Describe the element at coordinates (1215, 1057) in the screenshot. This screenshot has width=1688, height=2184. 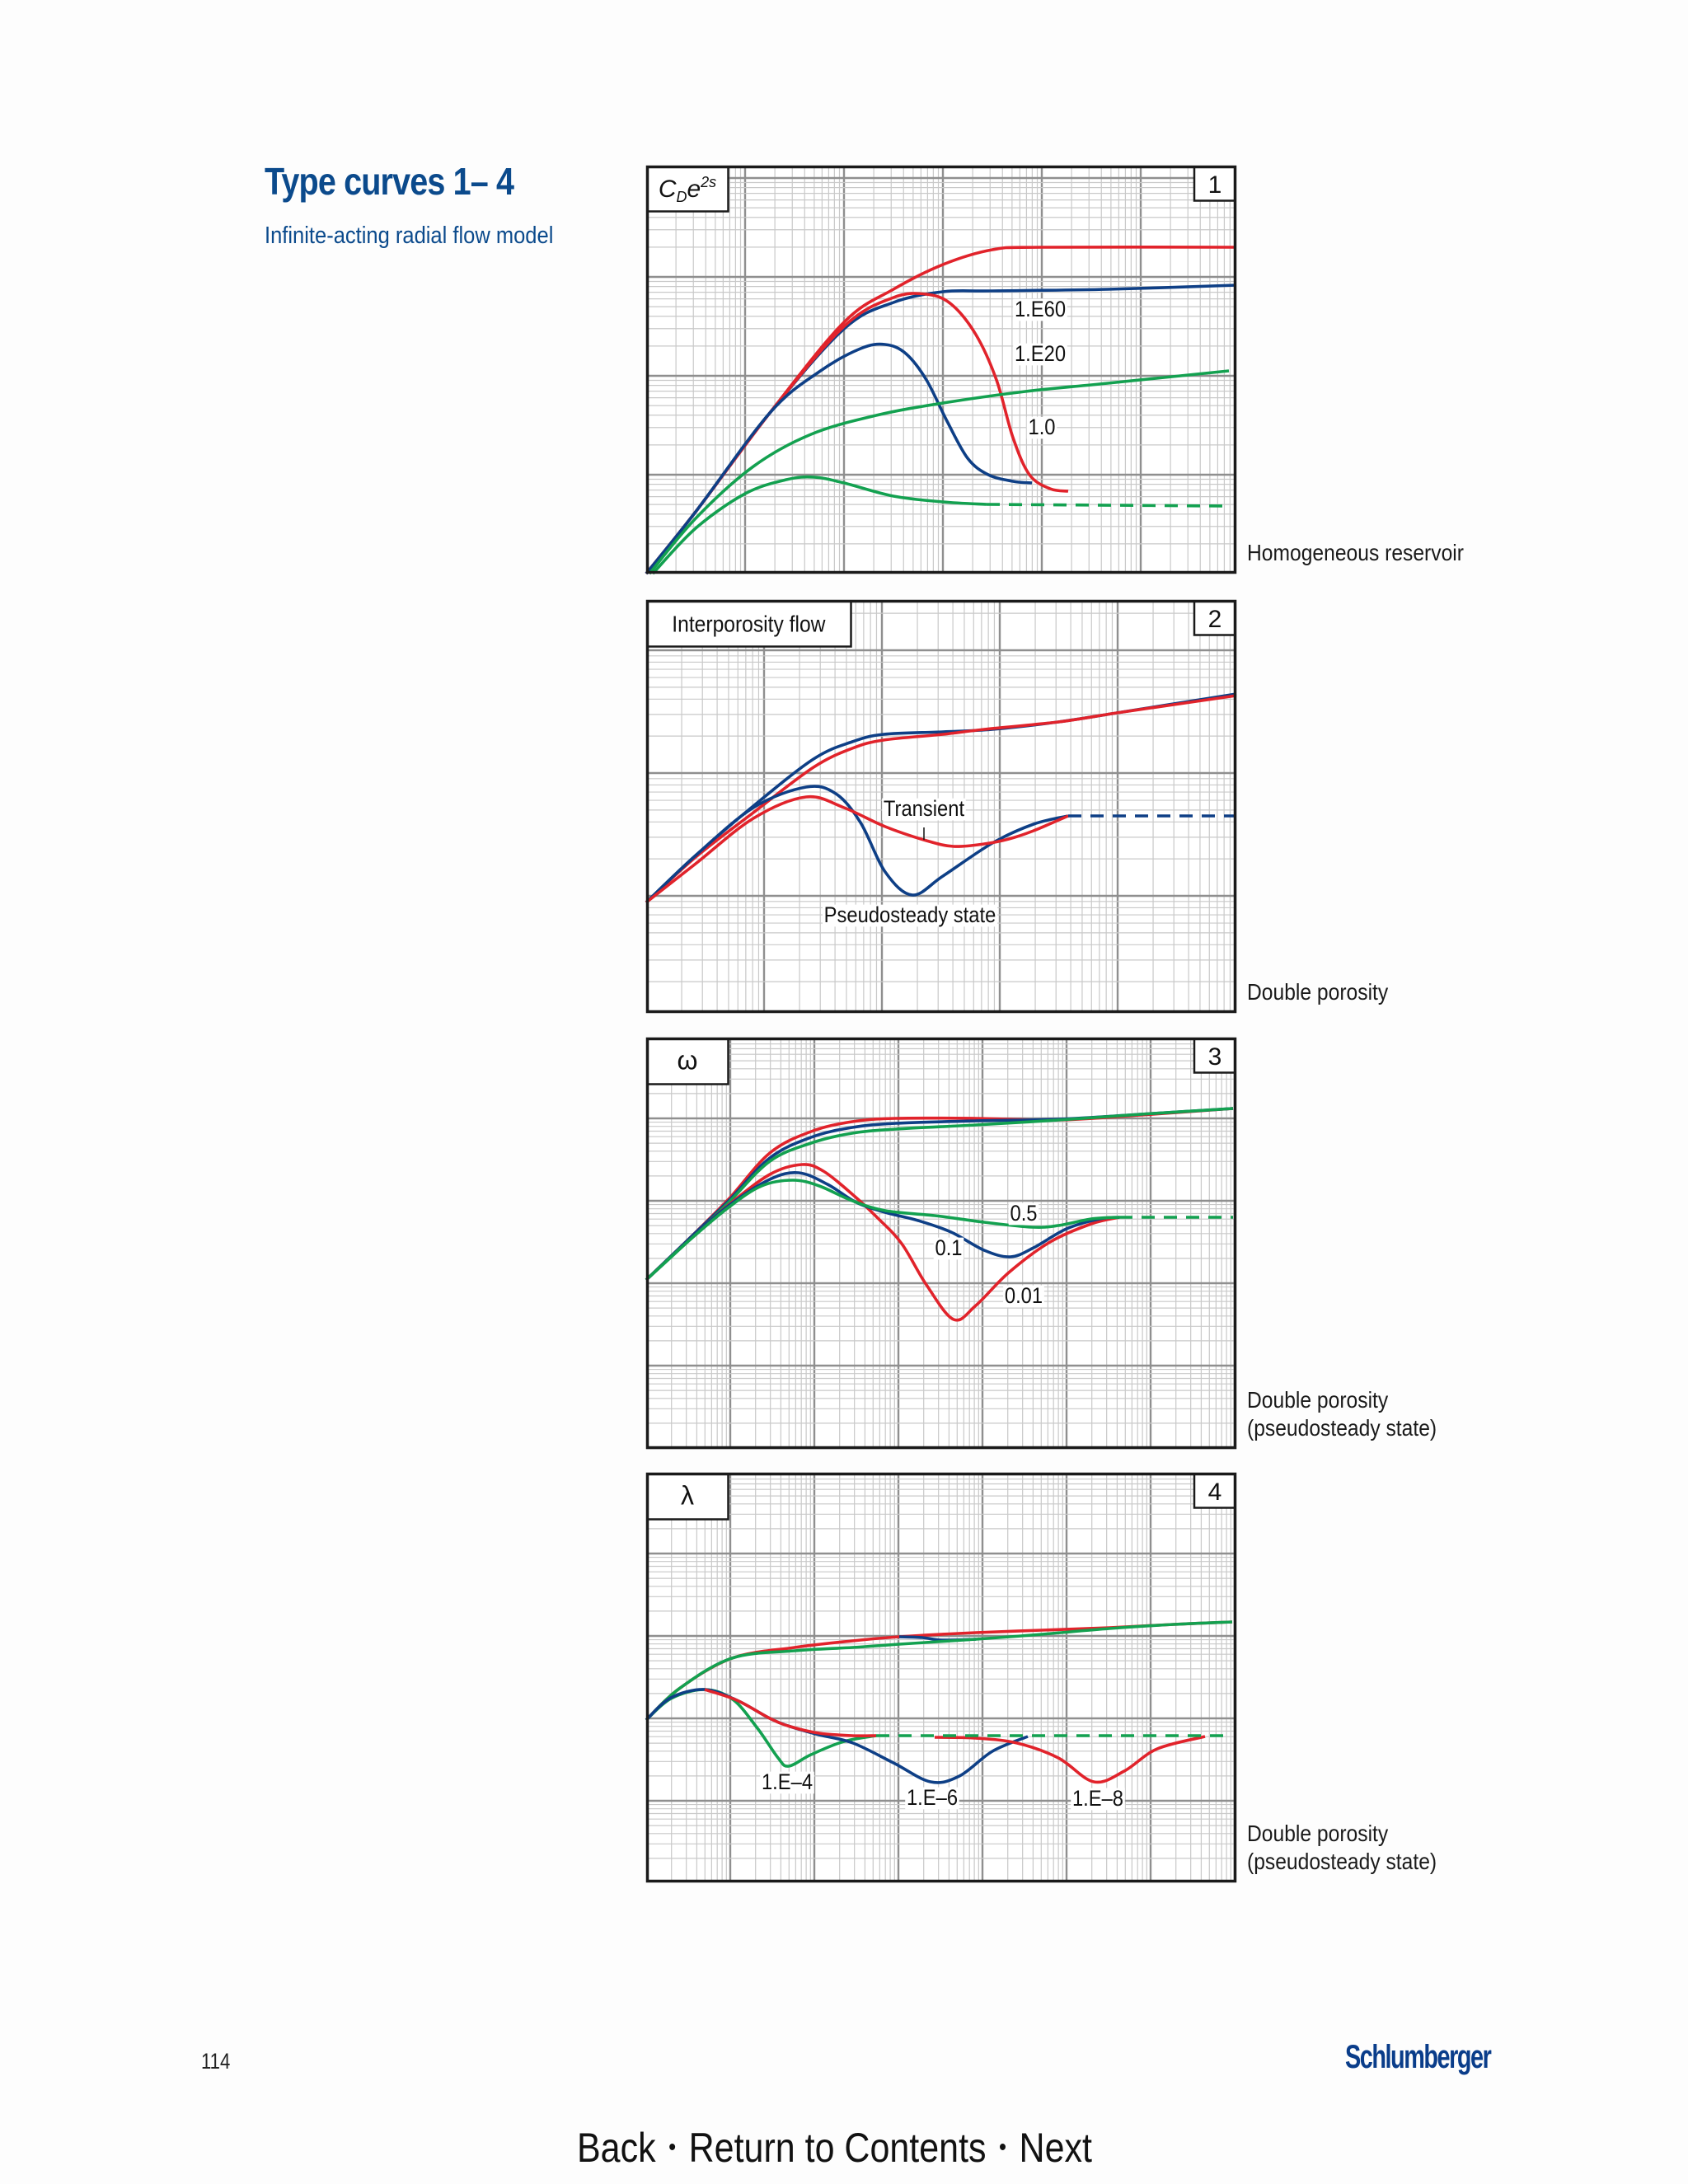
I see `chart-number: 3` at that location.